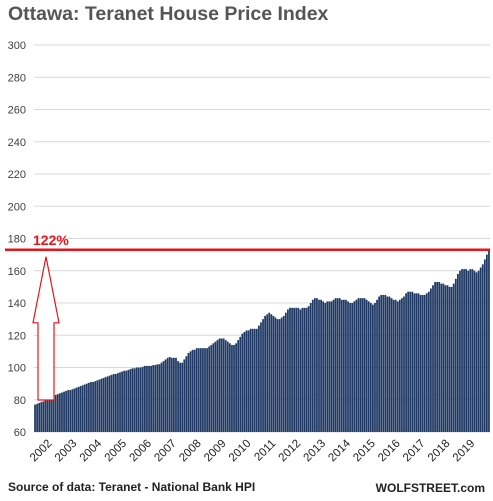 The width and height of the screenshot is (493, 501). I want to click on x-tick-label: 2003, so click(66, 451).